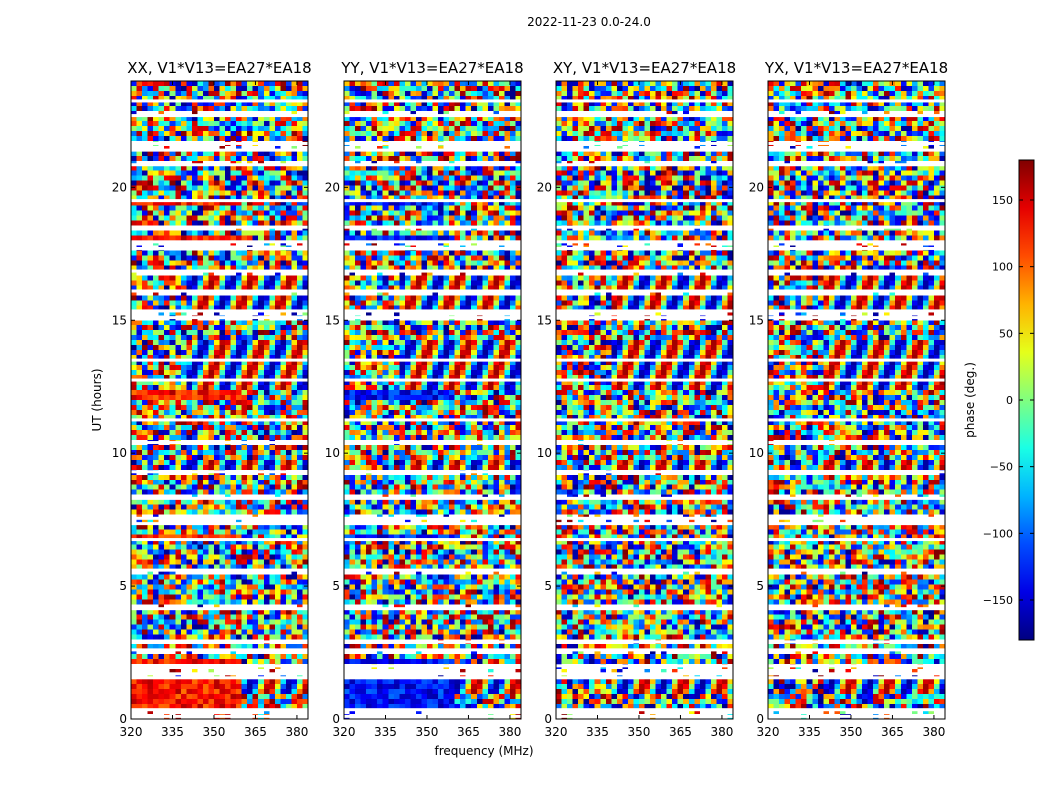  What do you see at coordinates (119, 453) in the screenshot?
I see `y-tick-label: 10` at bounding box center [119, 453].